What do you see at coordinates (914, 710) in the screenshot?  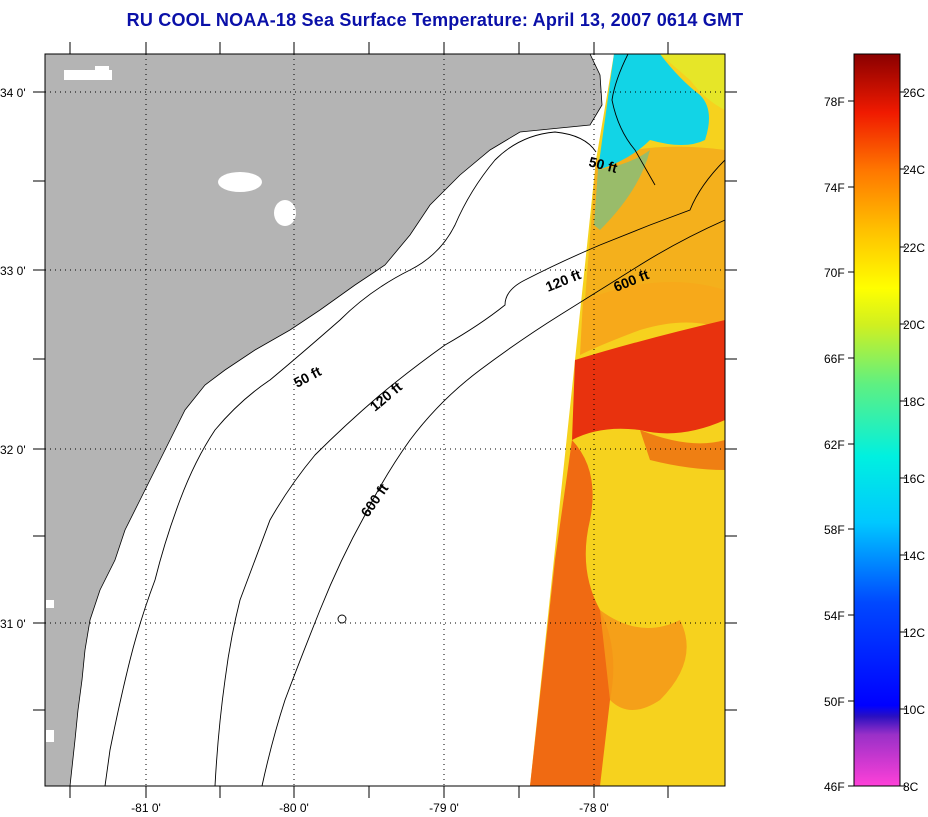 I see `cb-c-10: 10C` at bounding box center [914, 710].